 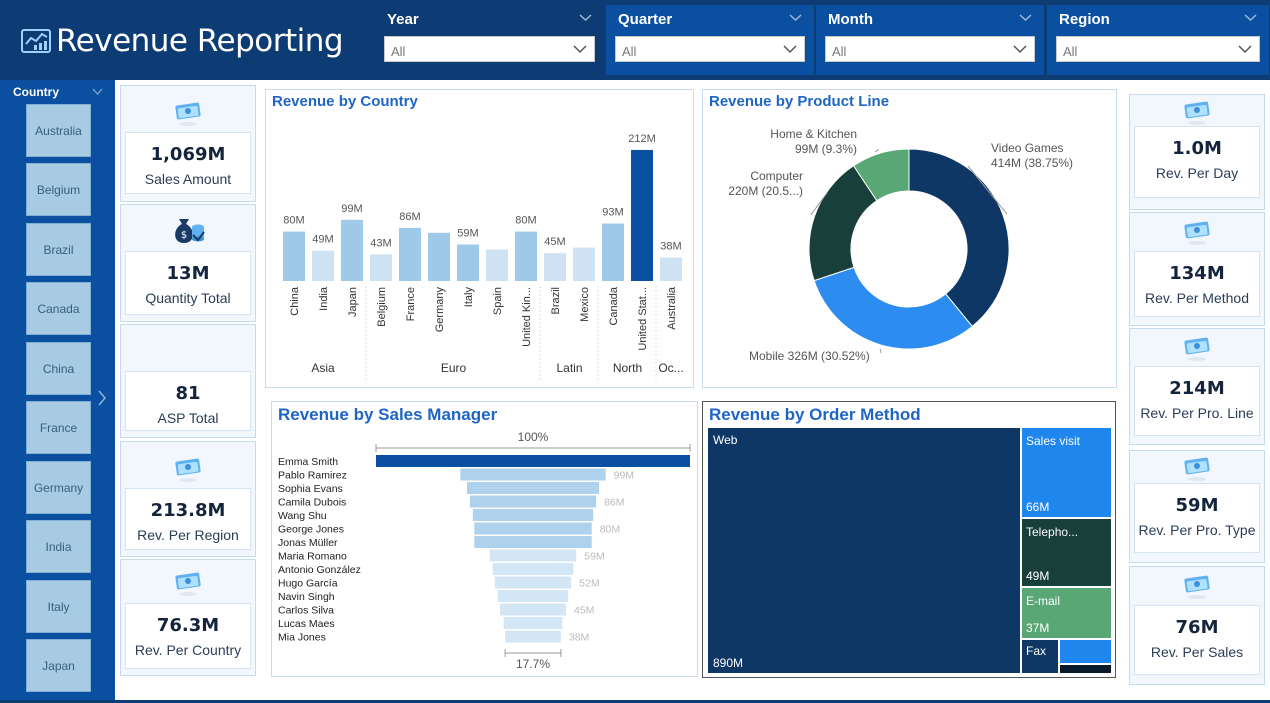 What do you see at coordinates (469, 297) in the screenshot?
I see `x-tick-label: Italy` at bounding box center [469, 297].